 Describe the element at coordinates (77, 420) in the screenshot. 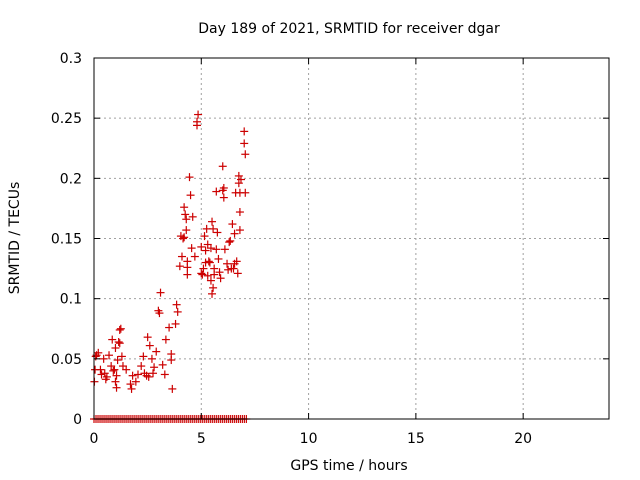

I see `y-tick-label: 0` at that location.